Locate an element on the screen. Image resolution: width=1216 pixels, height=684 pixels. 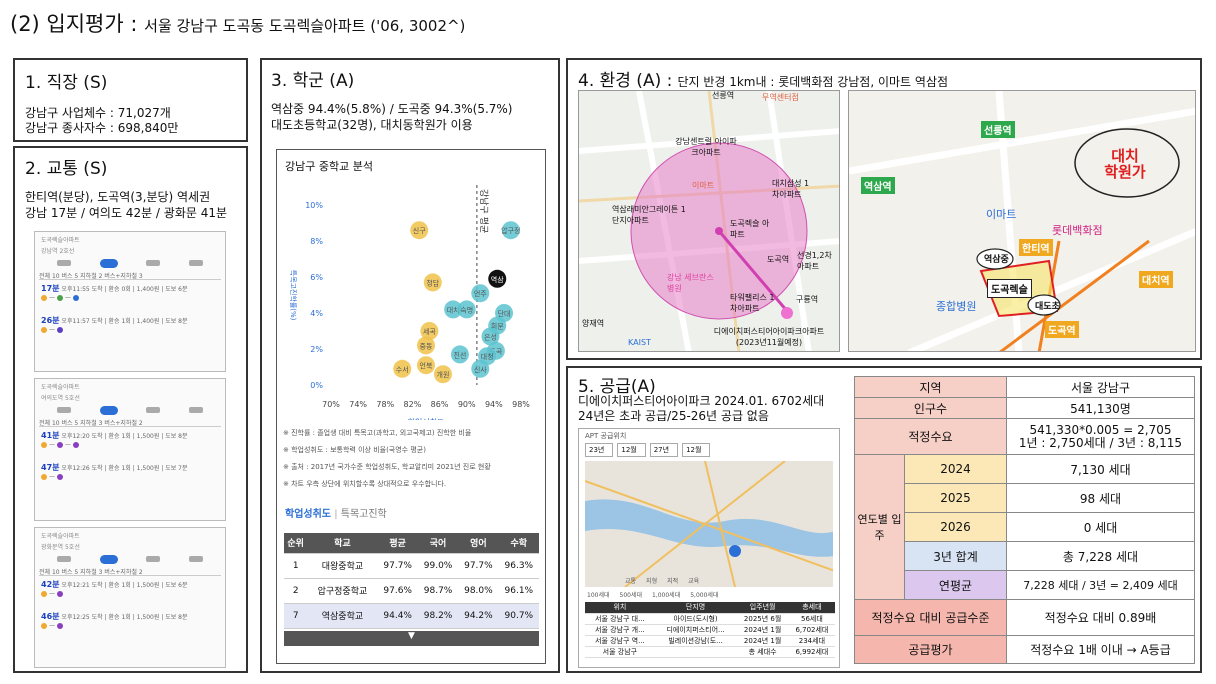
route-tabs: 전체 10 버스 5 지하철 2 버스+지하철 3 is located at coordinates (130, 275).